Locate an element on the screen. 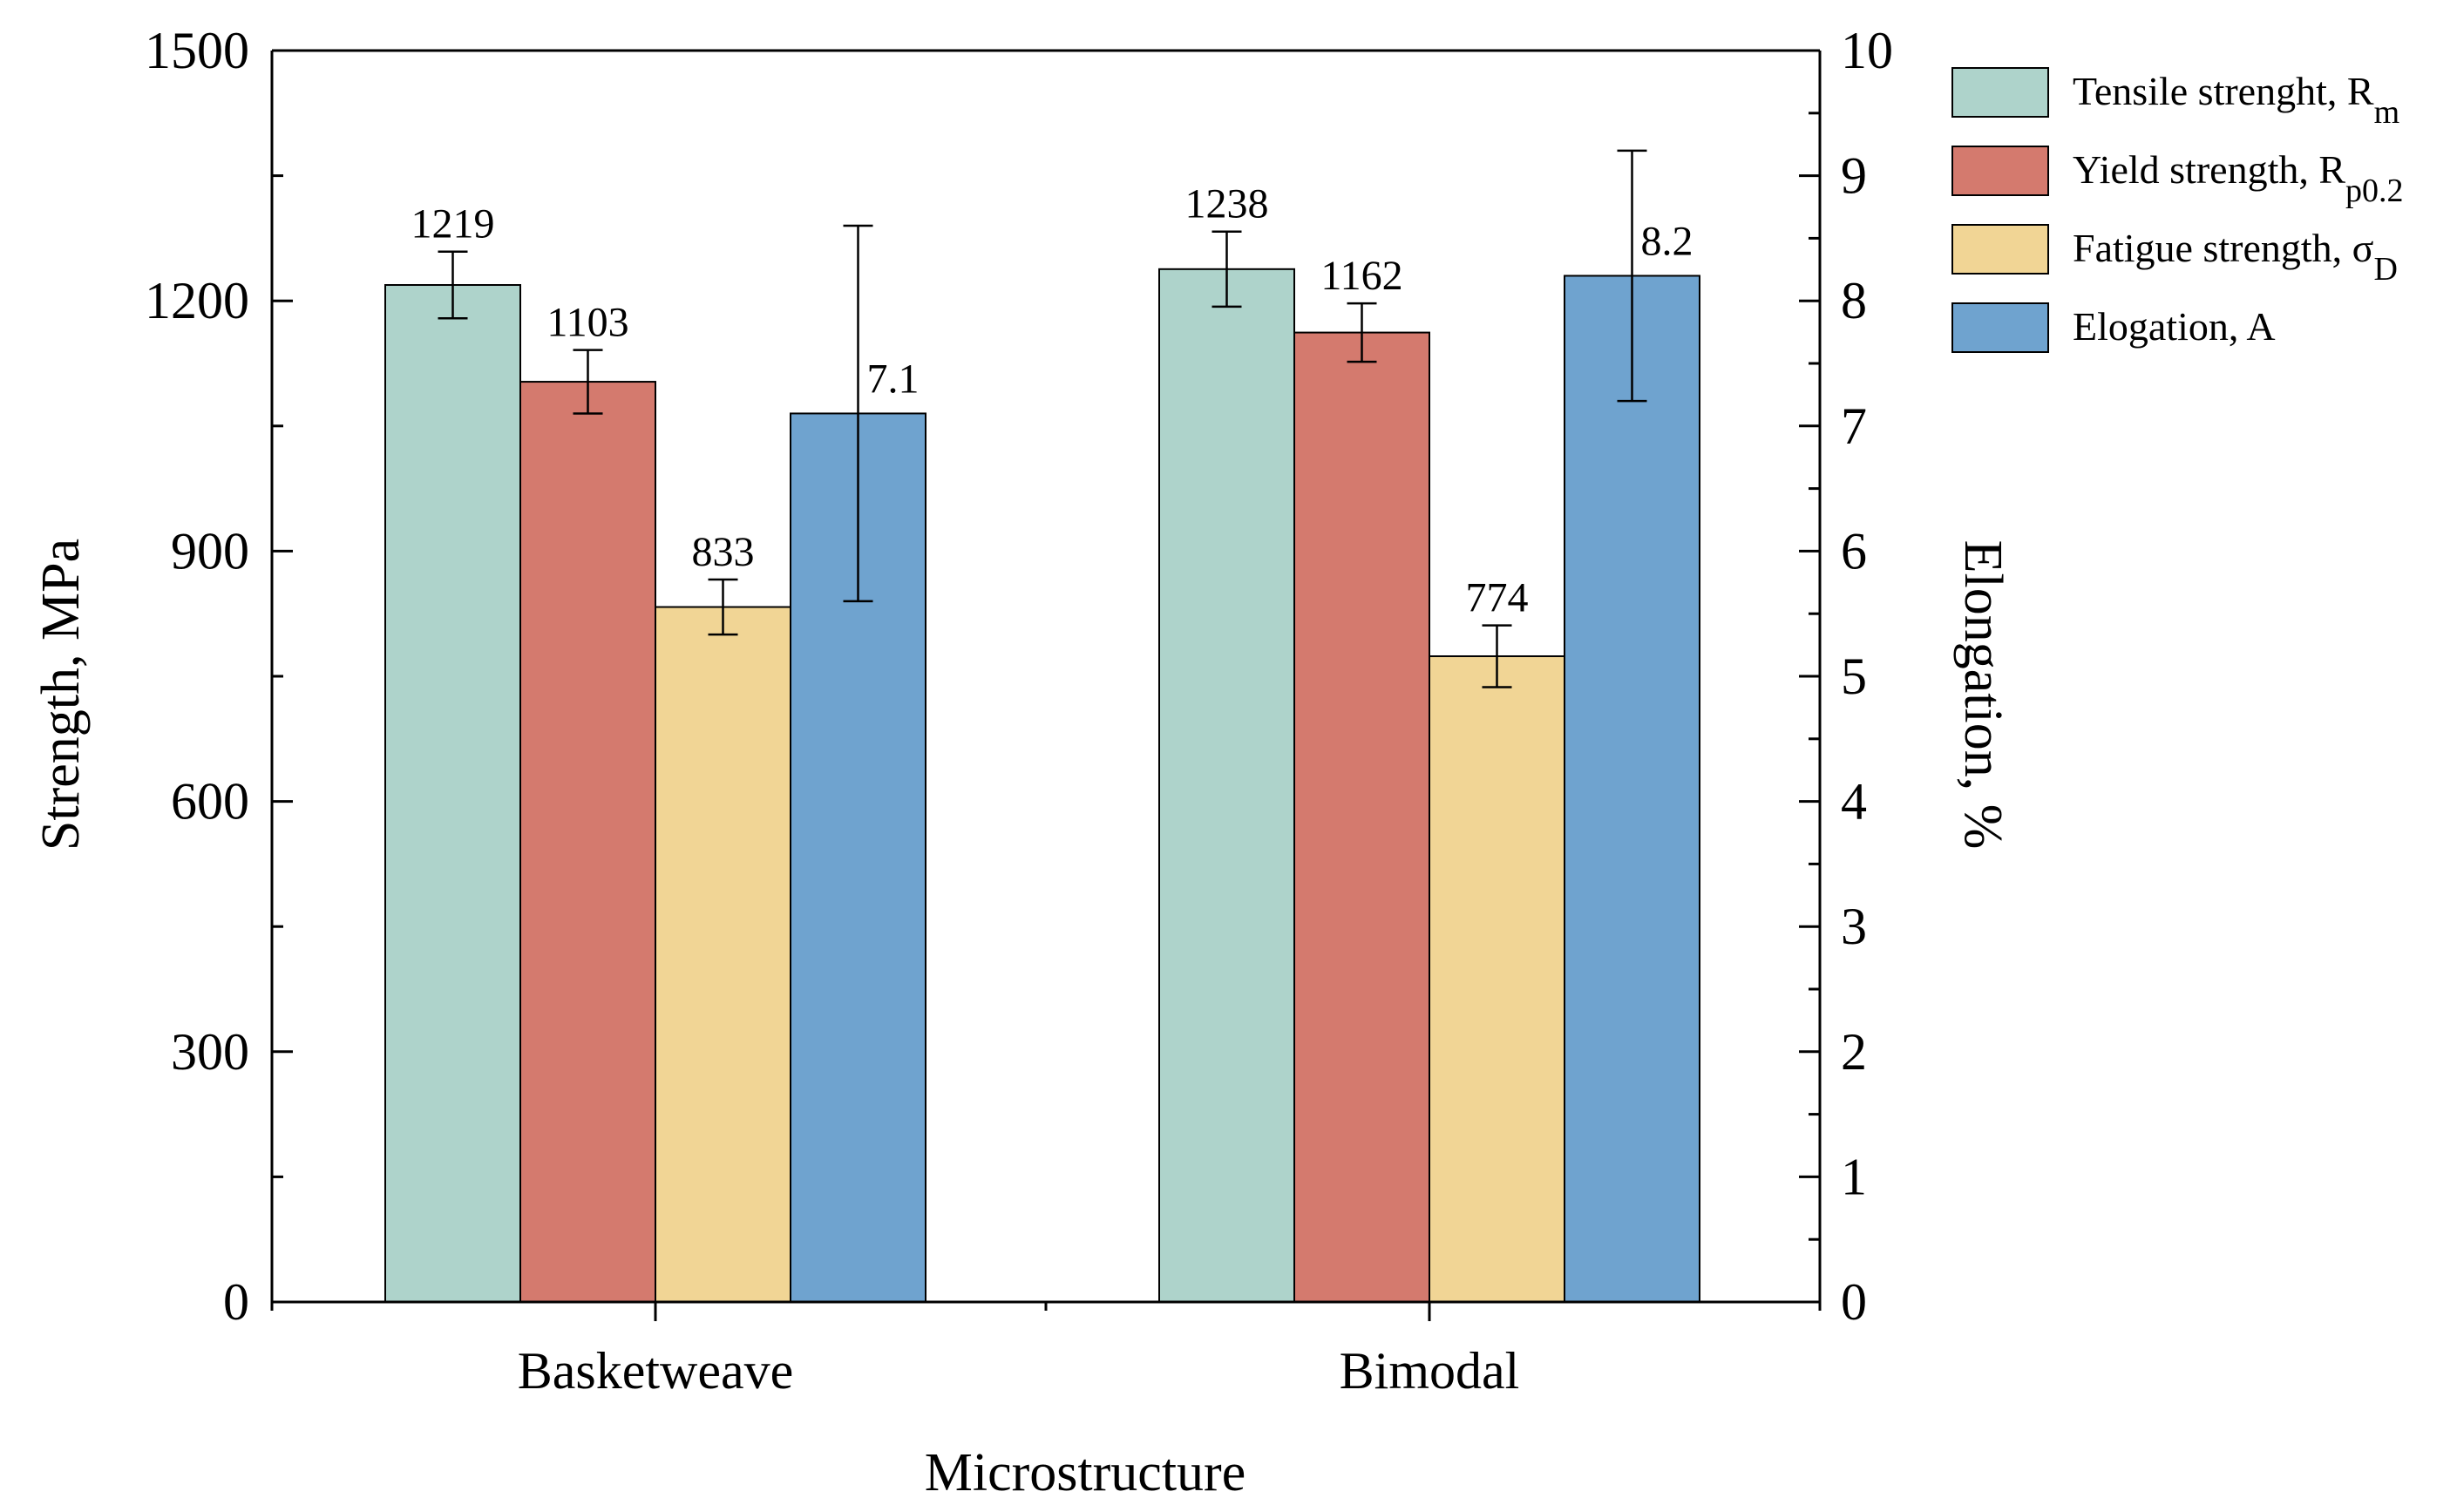  data-label: 7.1 is located at coordinates (893, 379).